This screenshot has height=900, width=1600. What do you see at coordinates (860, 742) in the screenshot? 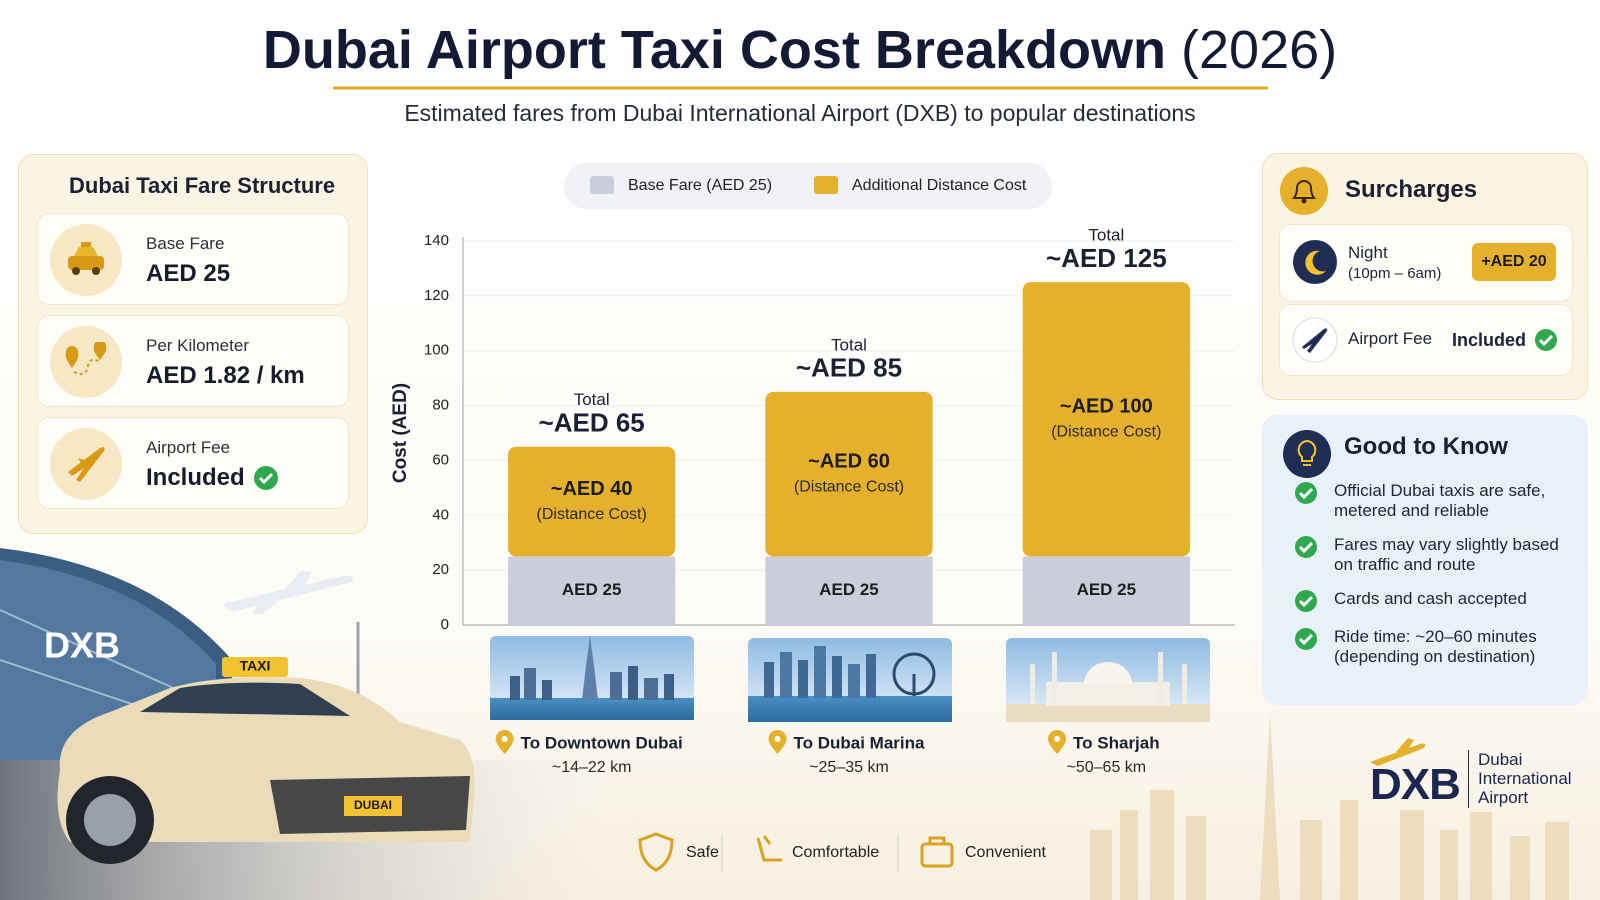
I see `x-tick-label: To Dubai Marina` at bounding box center [860, 742].